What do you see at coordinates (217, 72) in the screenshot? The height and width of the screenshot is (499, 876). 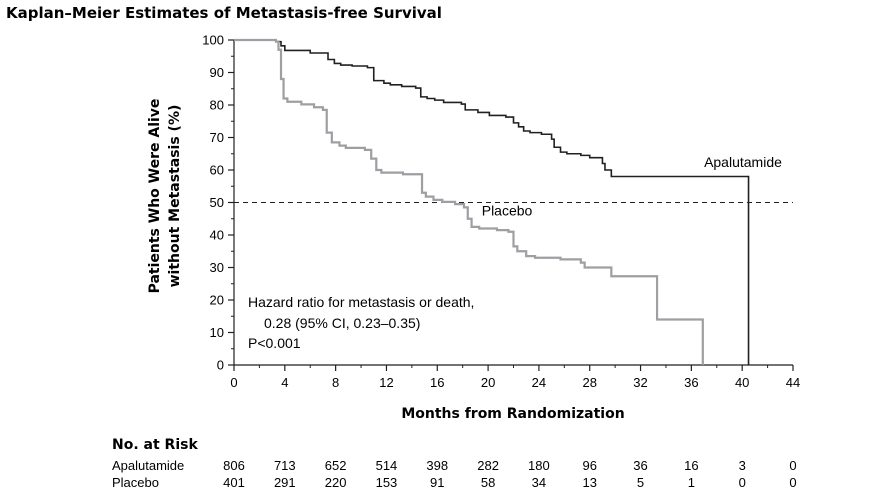 I see `y-tick-label: 90` at bounding box center [217, 72].